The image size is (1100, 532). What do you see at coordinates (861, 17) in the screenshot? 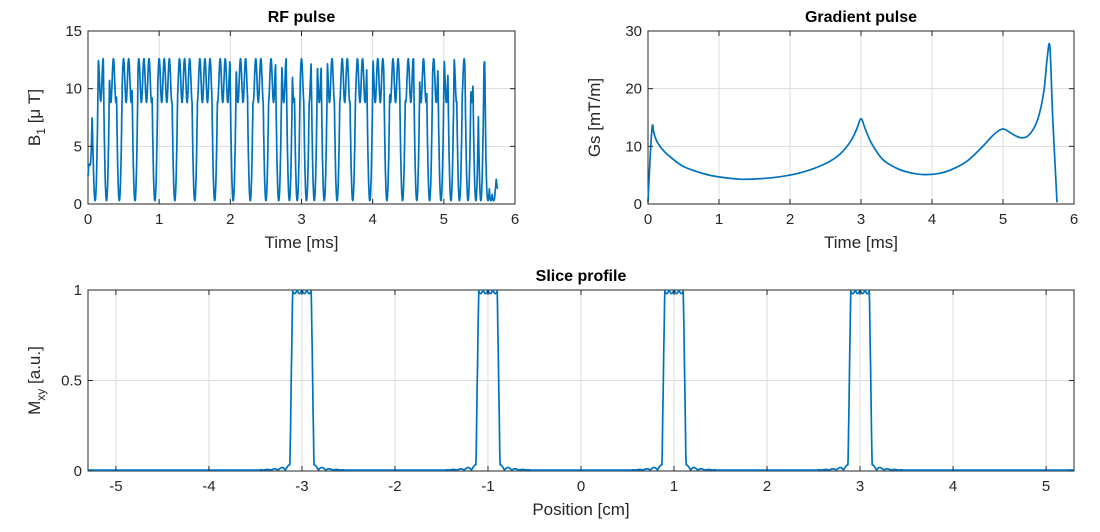
I see `gradient-pulse-title: Gradient pulse` at bounding box center [861, 17].